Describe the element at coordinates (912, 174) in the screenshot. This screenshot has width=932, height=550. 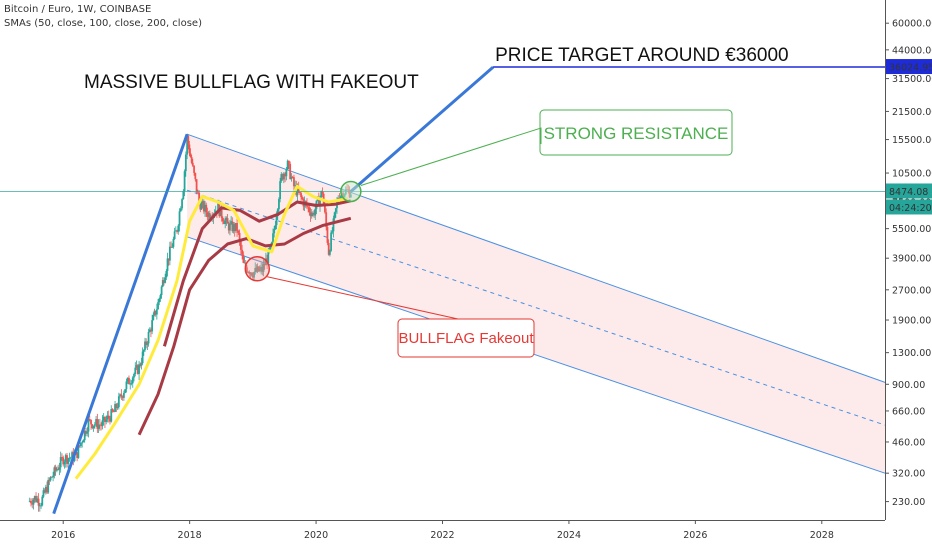
I see `price-tick-label: 10500.00` at that location.